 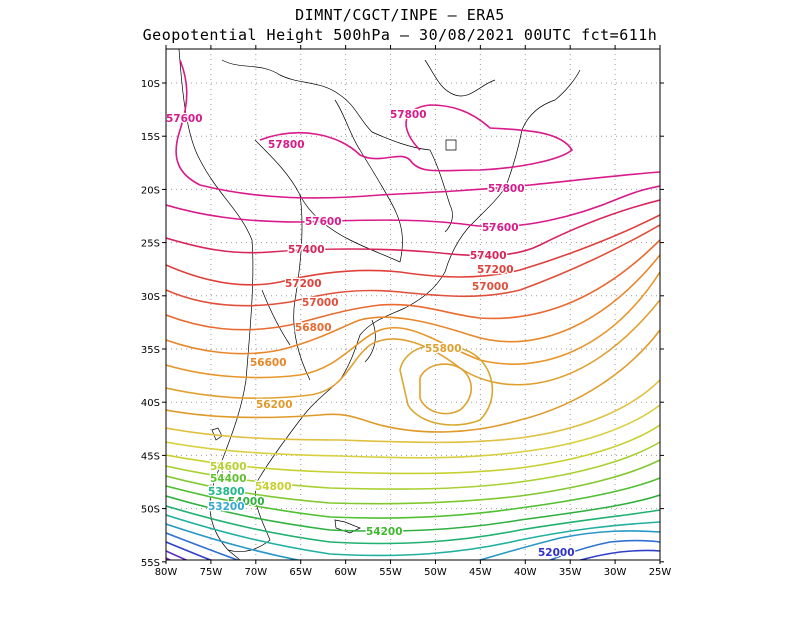 I want to click on lon-tick-label: 70W, so click(x=256, y=572).